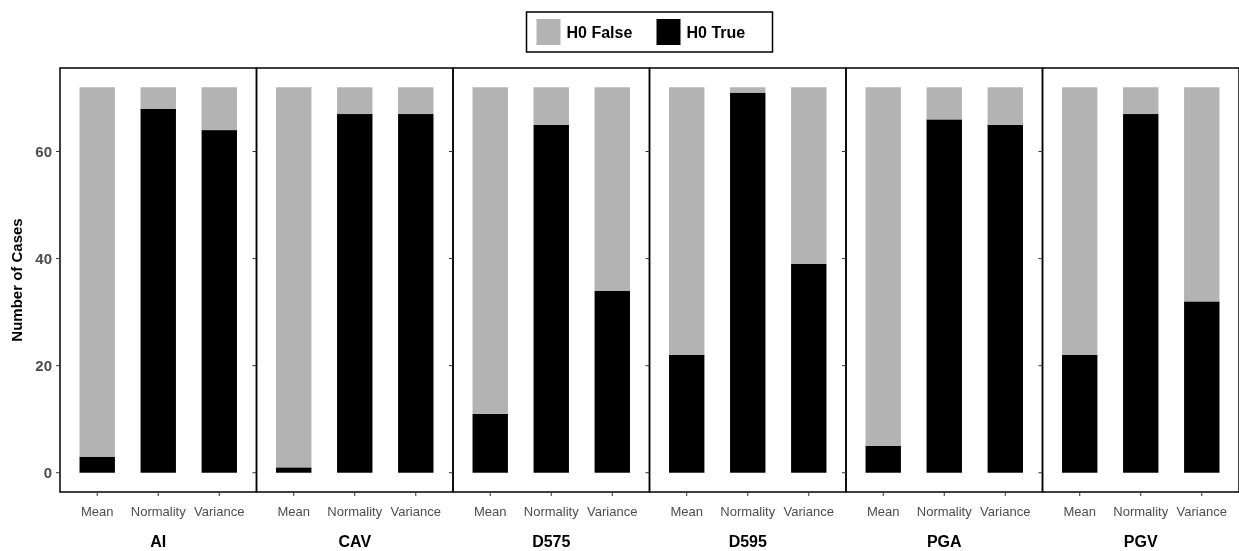  Describe the element at coordinates (551, 541) in the screenshot. I see `x-axis-title: D575` at that location.